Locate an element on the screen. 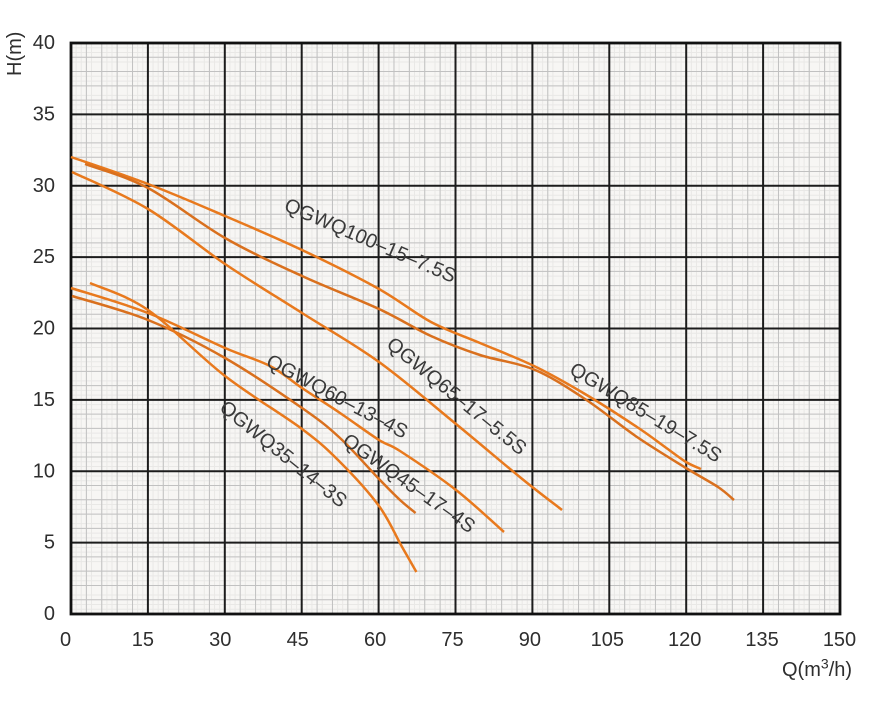 This screenshot has height=712, width=892. svg-text: Q(m3/h) is located at coordinates (817, 669).